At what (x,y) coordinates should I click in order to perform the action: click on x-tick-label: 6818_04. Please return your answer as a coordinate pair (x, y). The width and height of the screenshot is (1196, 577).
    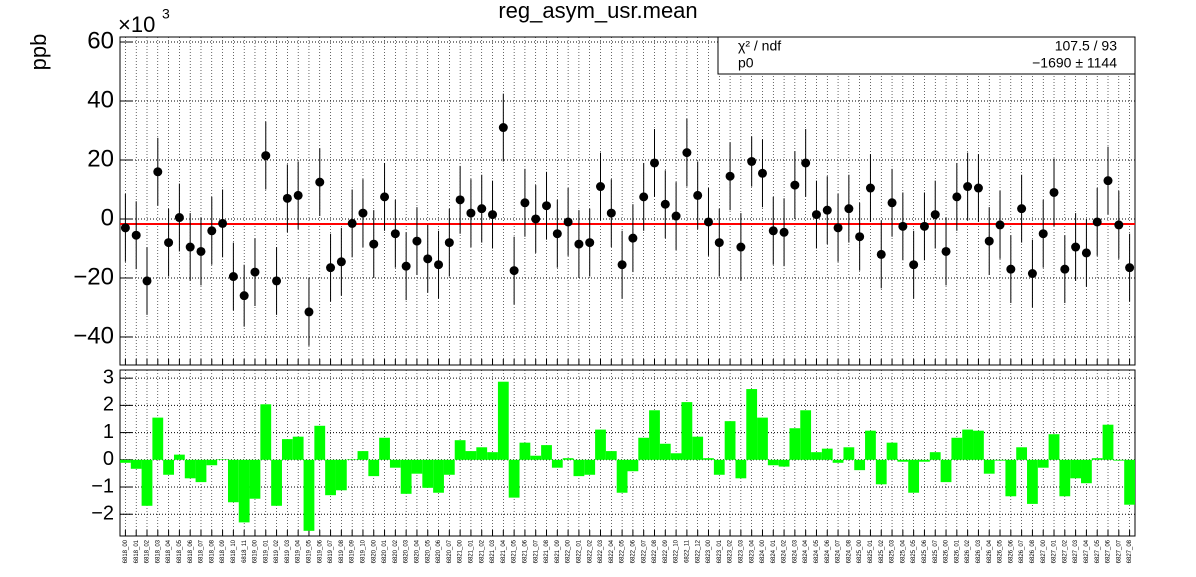
    Looking at the image, I should click on (169, 551).